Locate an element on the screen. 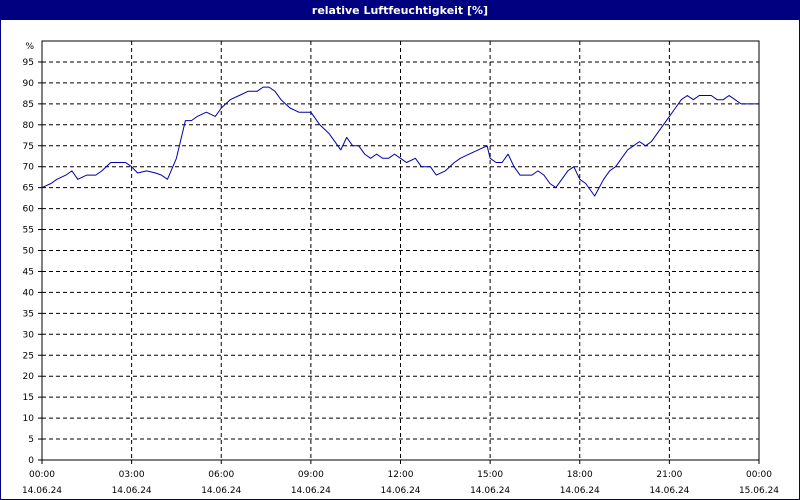  y-axis: 0 5 10 15 20 25 30 35 40 45 50 55 60 65 70 75 80 85 90 95 is located at coordinates (32, 262).